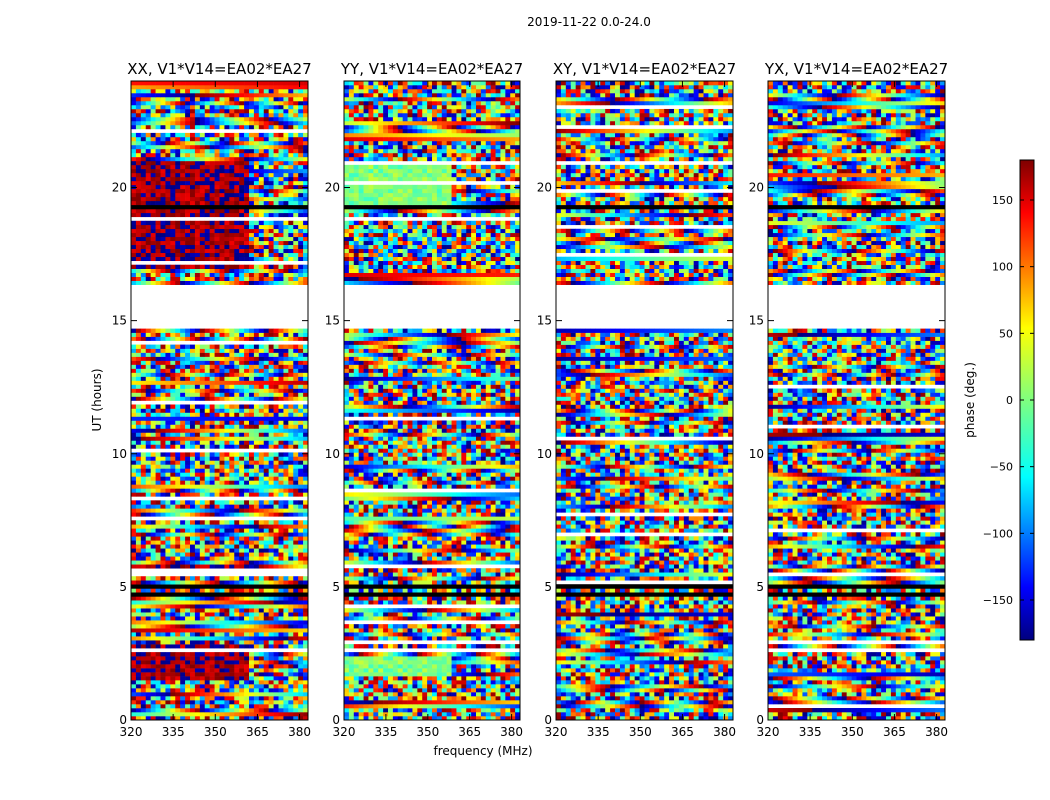 This screenshot has height=800, width=1050. I want to click on panel-yy-cells, so click(432, 401).